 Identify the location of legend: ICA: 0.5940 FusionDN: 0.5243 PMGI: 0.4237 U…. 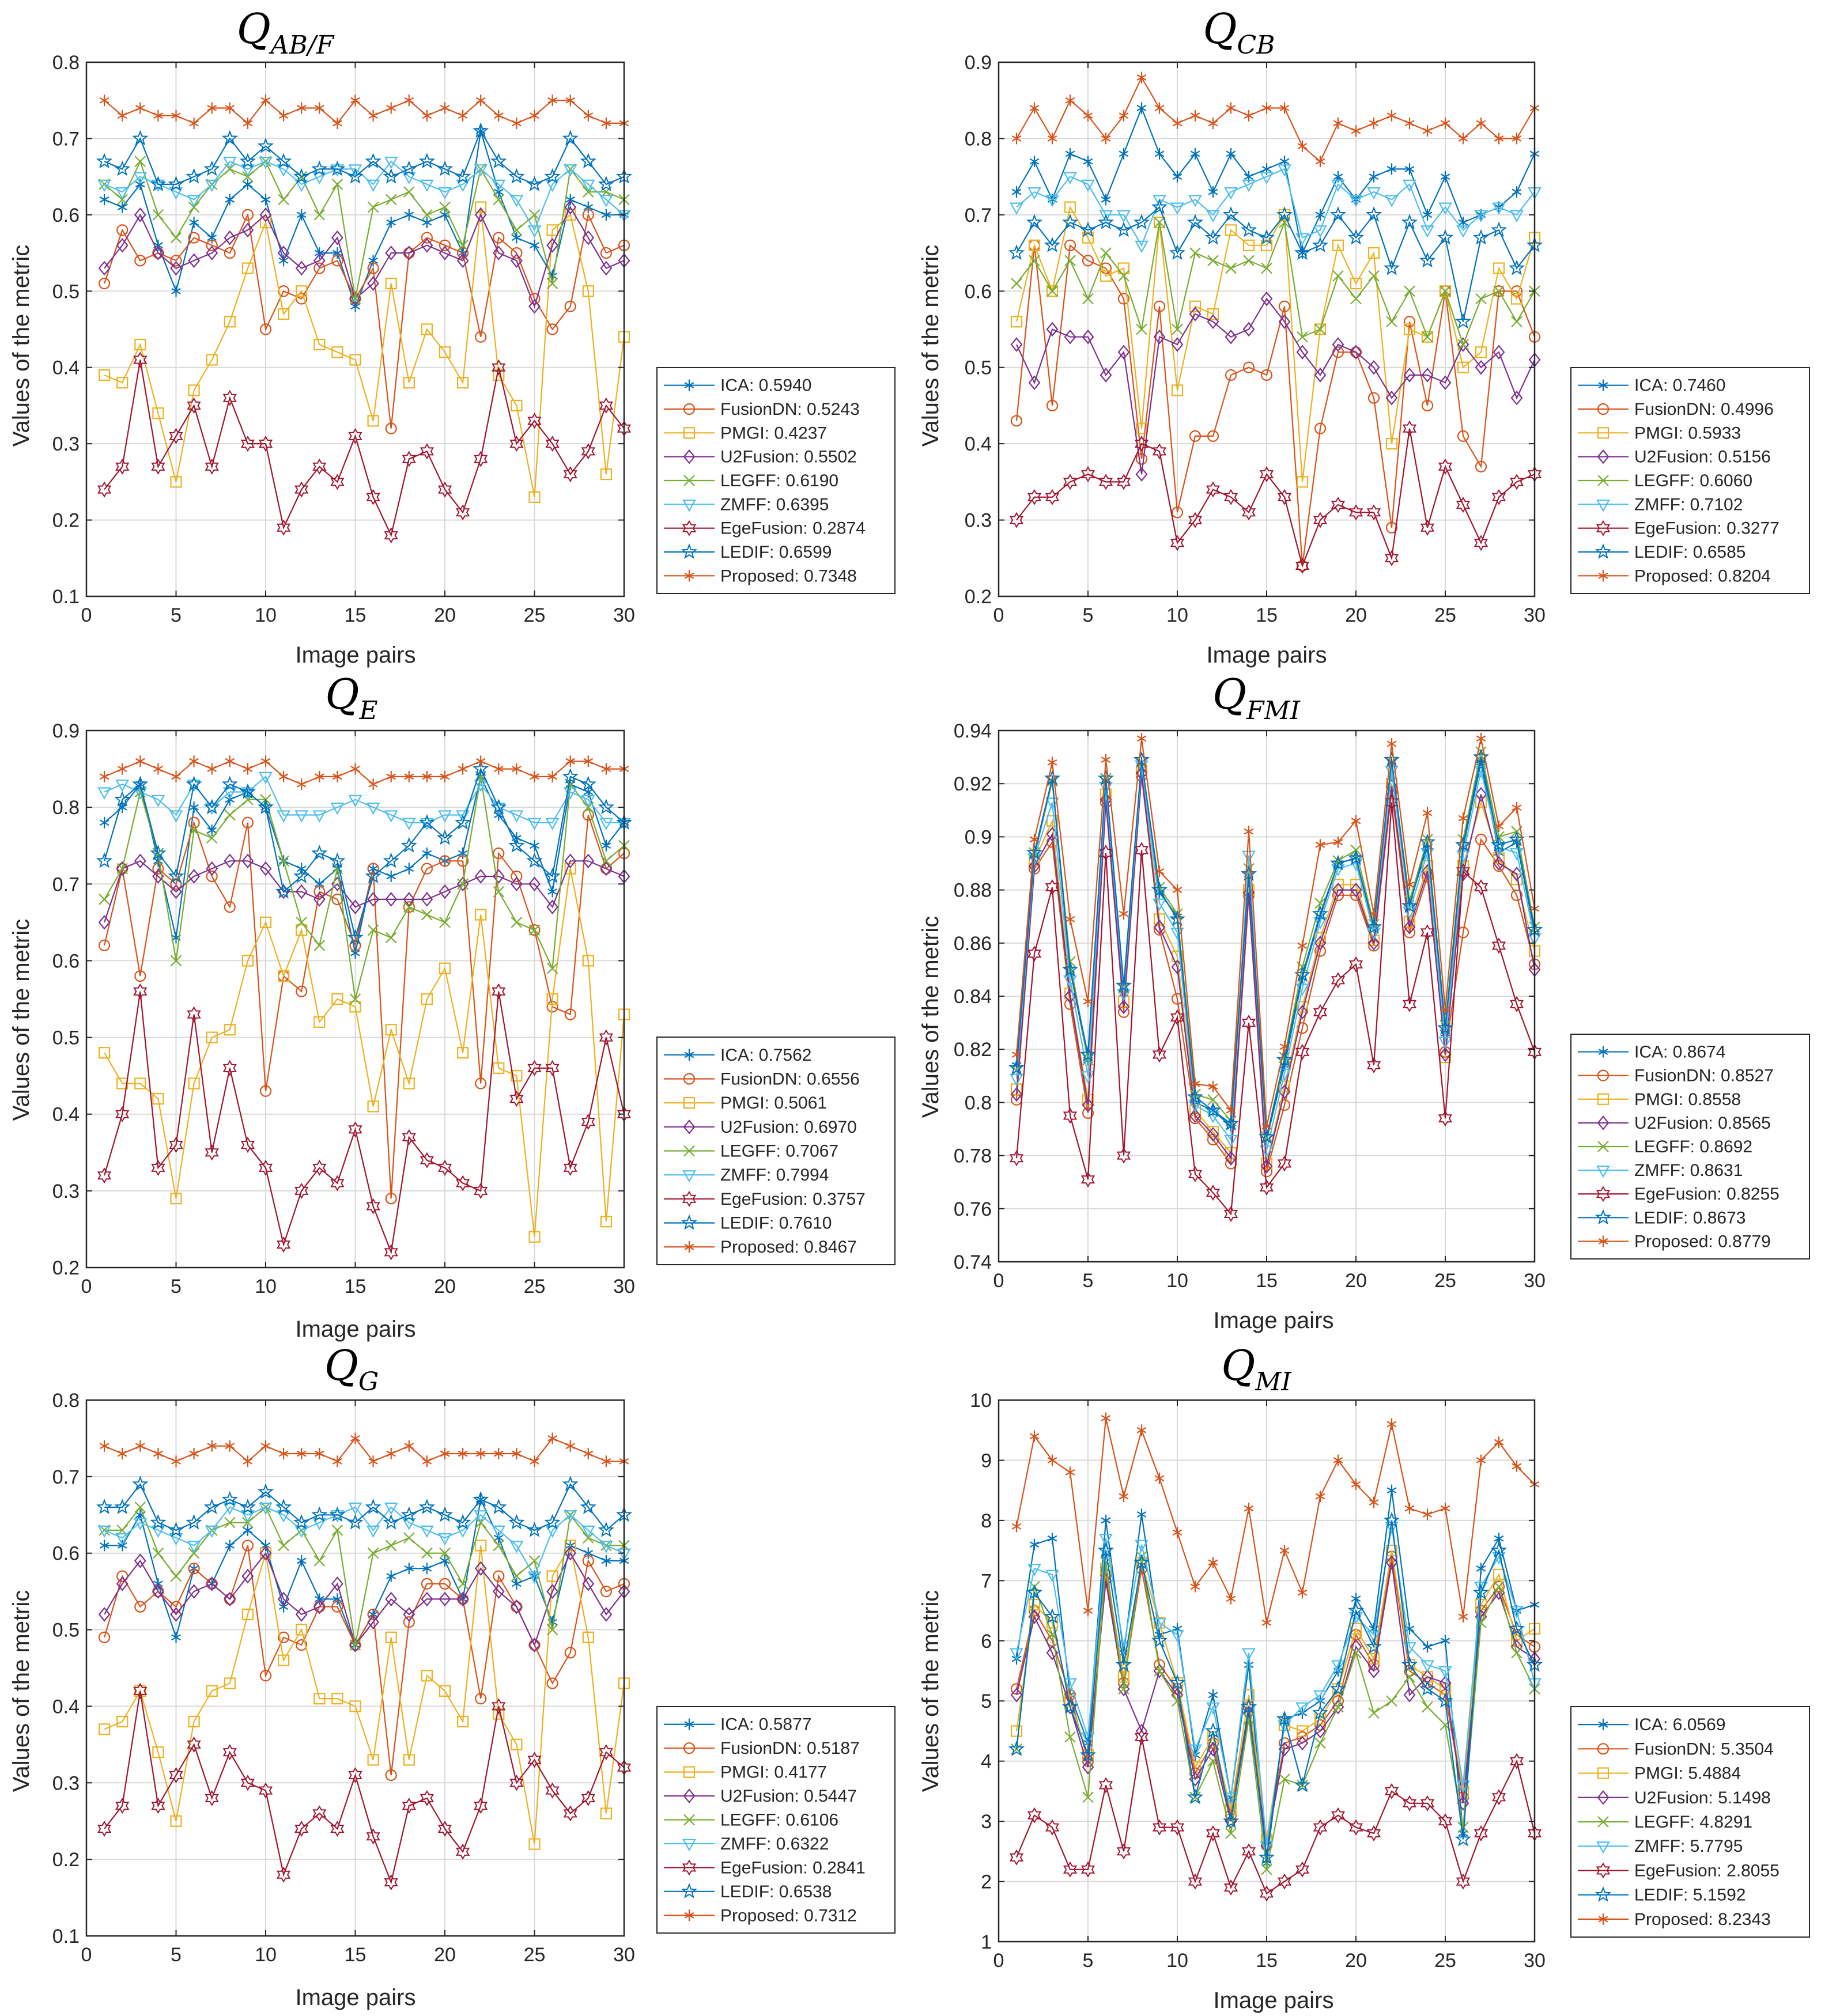
(776, 480).